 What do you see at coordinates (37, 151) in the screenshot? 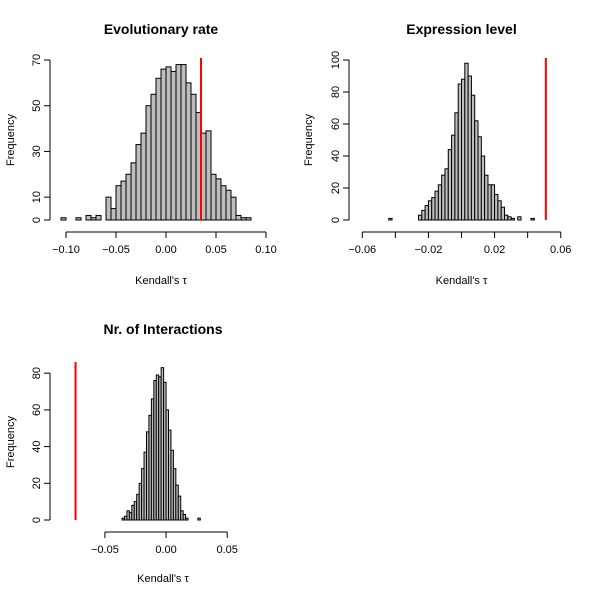
I see `y-tick-label: 30` at bounding box center [37, 151].